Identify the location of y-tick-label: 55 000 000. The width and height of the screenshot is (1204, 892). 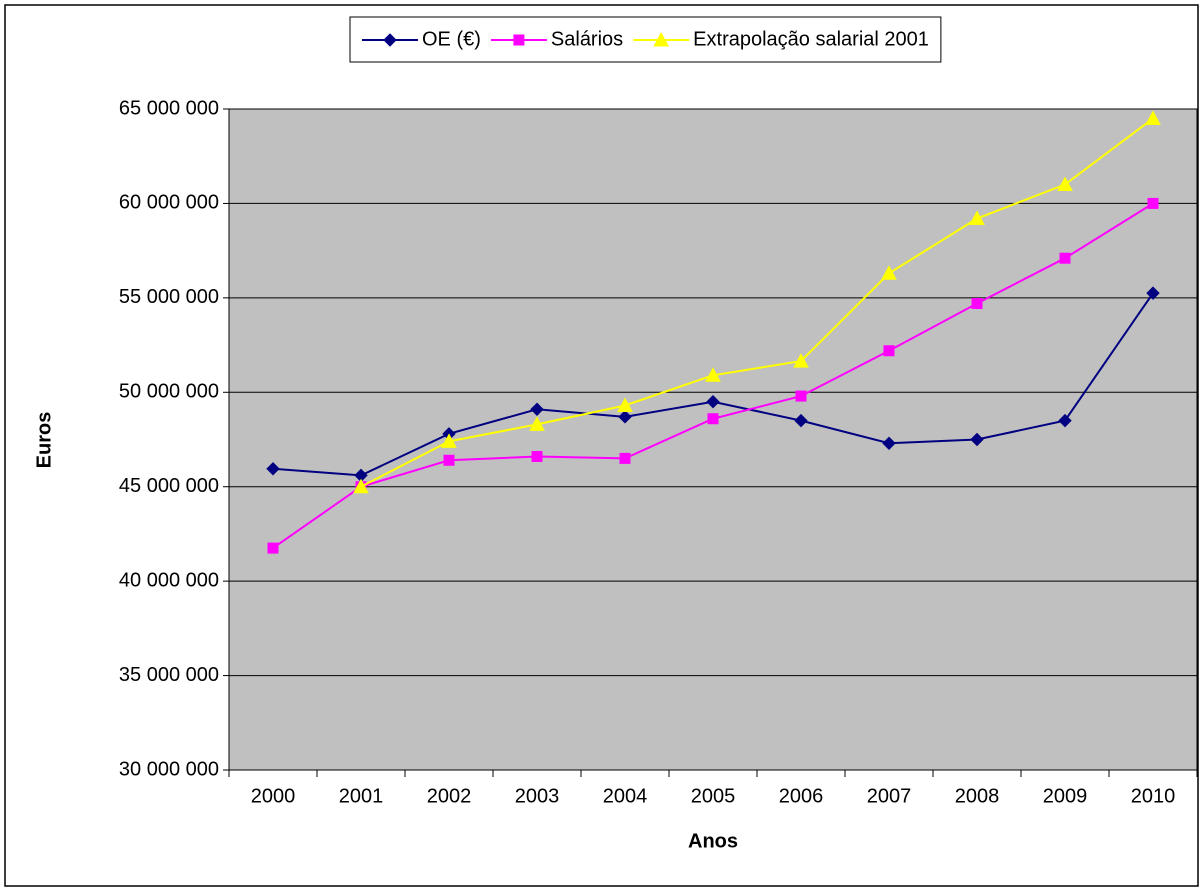
(169, 297).